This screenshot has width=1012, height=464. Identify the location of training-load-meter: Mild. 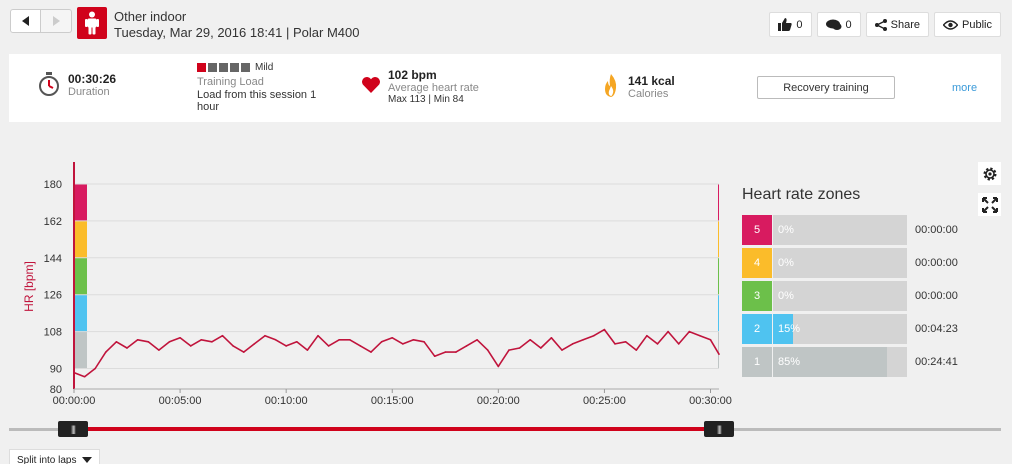
(262, 67).